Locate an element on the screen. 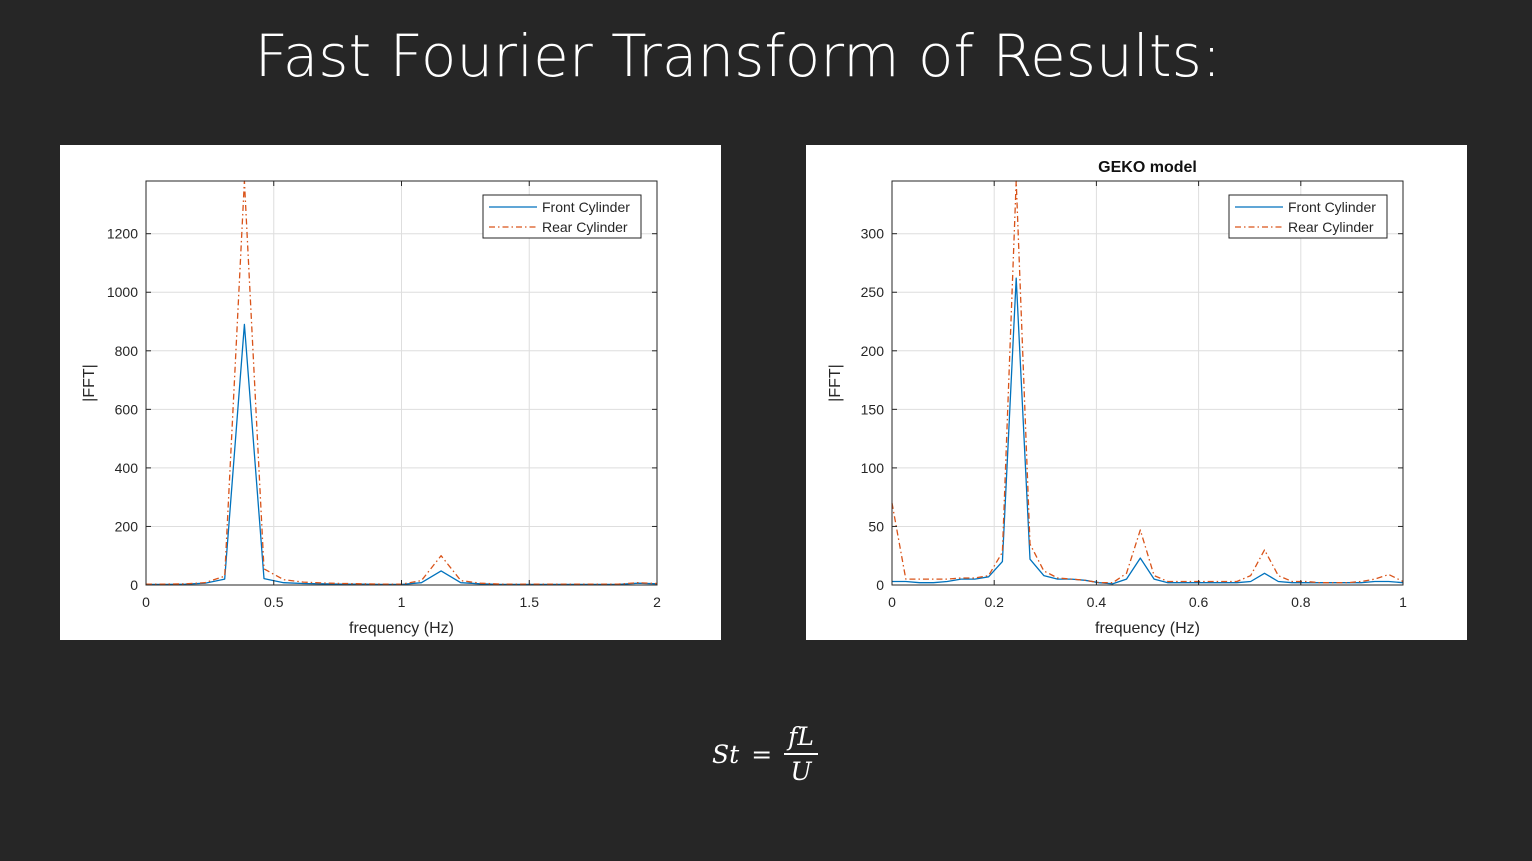 This screenshot has height=861, width=1532. y-tick-label: 150 is located at coordinates (873, 409).